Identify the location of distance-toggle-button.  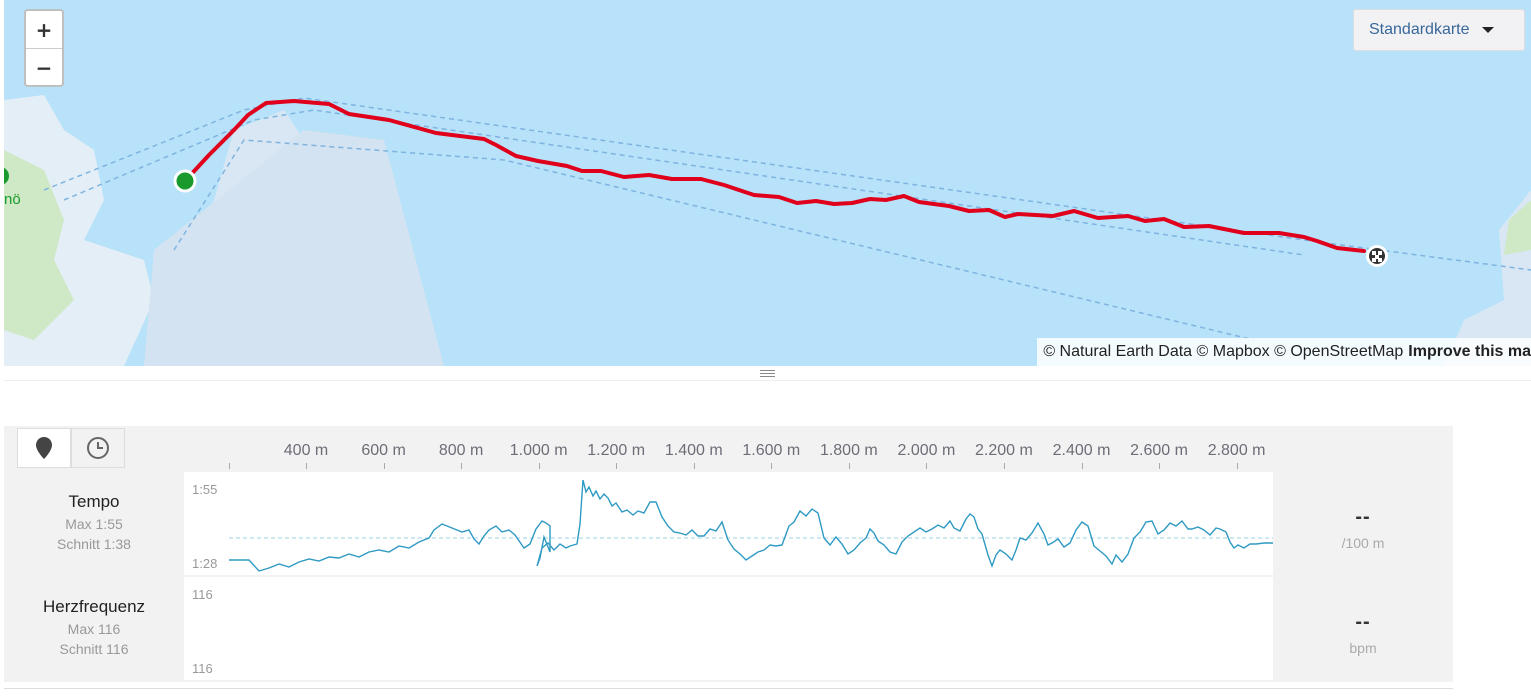
(44, 448).